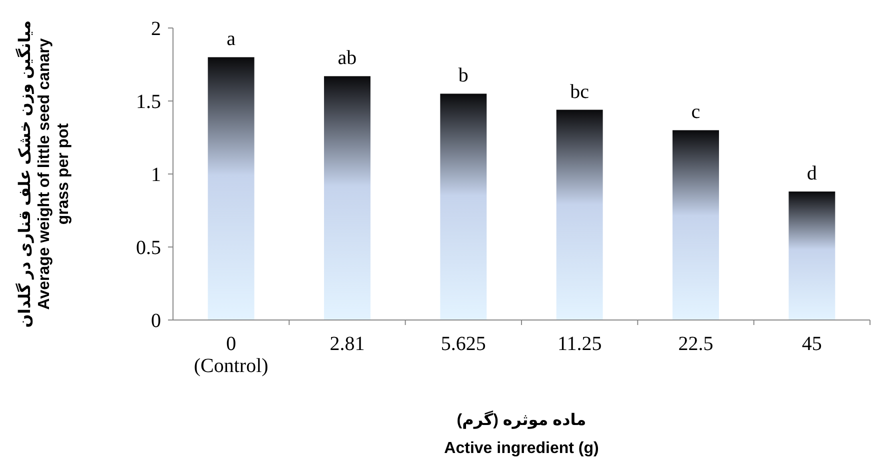 The width and height of the screenshot is (878, 463). Describe the element at coordinates (695, 112) in the screenshot. I see `annotation: c` at that location.